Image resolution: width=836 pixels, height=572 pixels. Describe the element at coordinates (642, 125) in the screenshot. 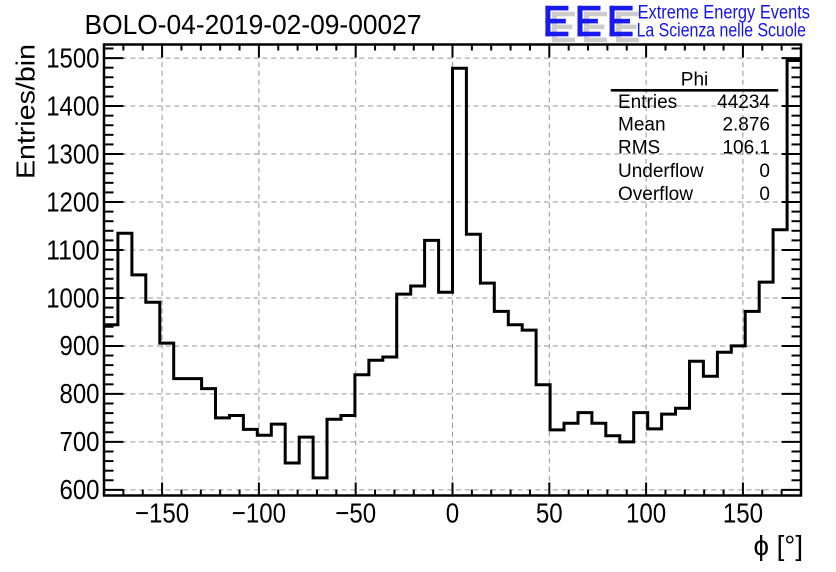

I see `svg-text: Mean` at that location.